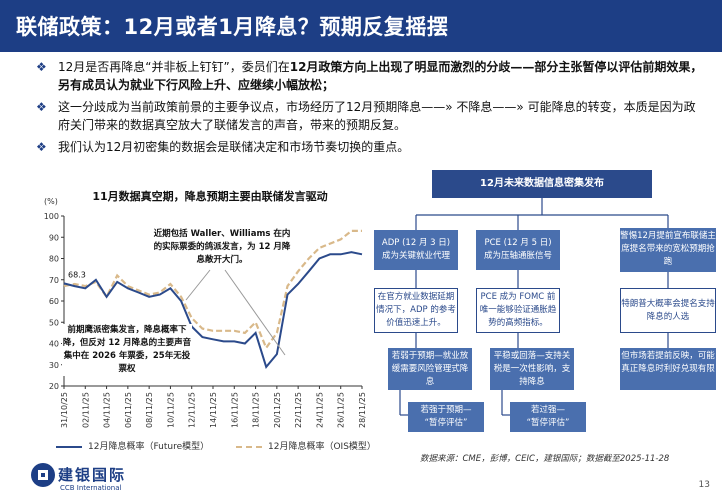 The height and width of the screenshot is (500, 722). What do you see at coordinates (54, 237) in the screenshot?
I see `y-tick-label: 90` at bounding box center [54, 237].